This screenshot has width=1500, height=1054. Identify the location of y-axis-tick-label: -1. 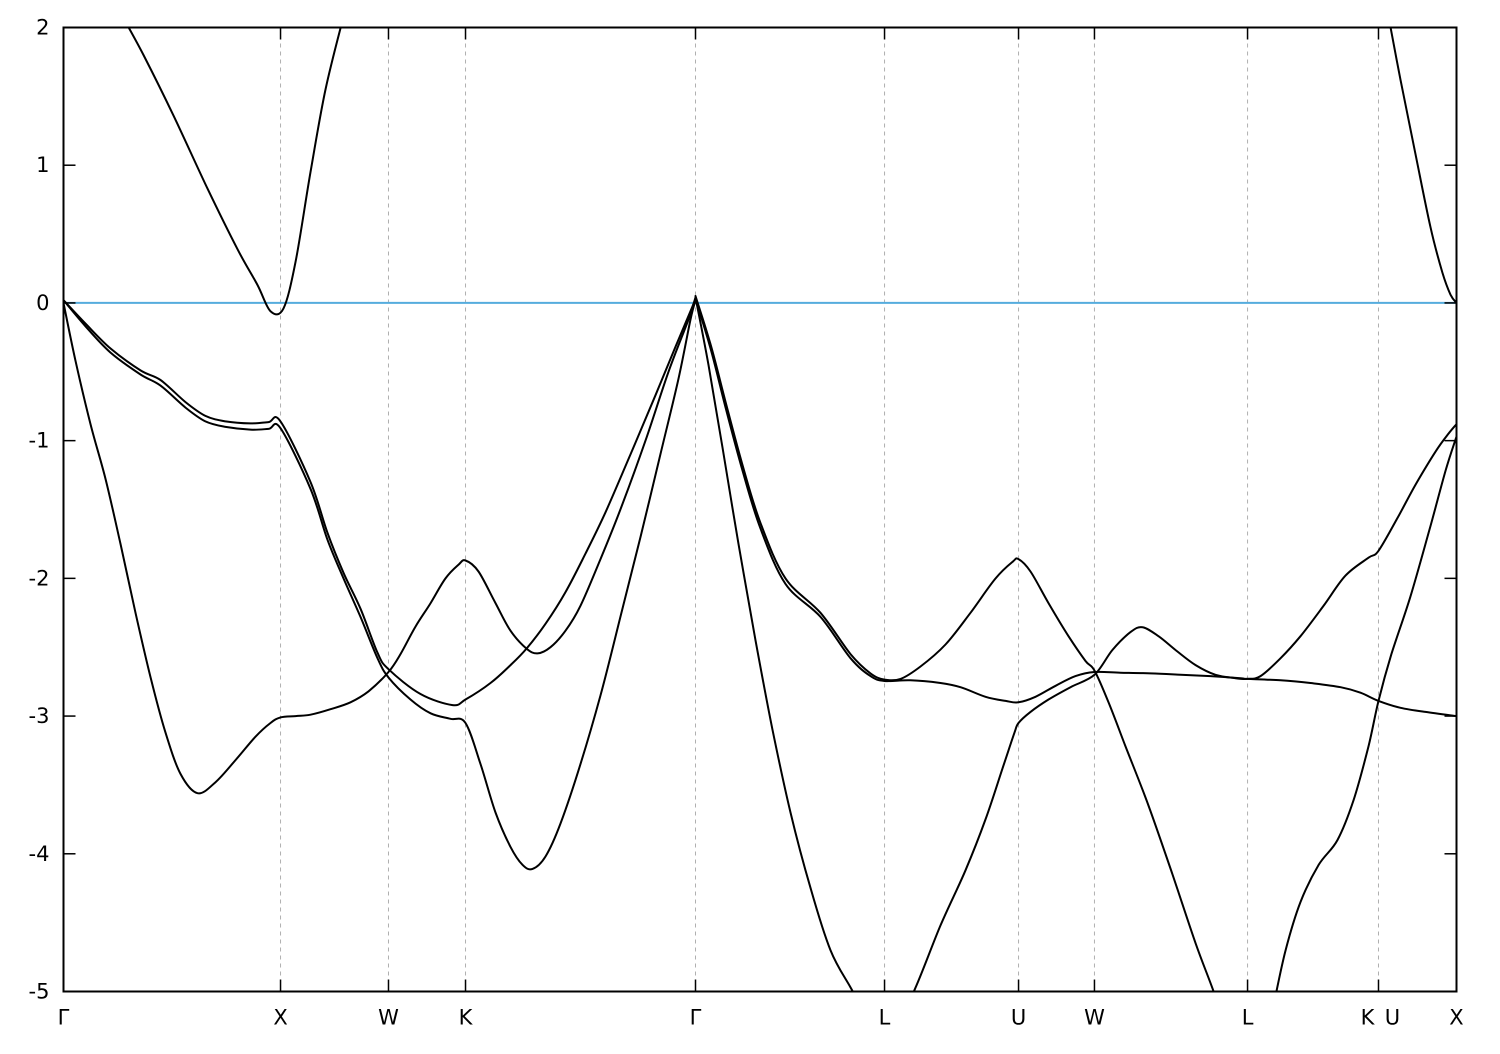
(39, 441).